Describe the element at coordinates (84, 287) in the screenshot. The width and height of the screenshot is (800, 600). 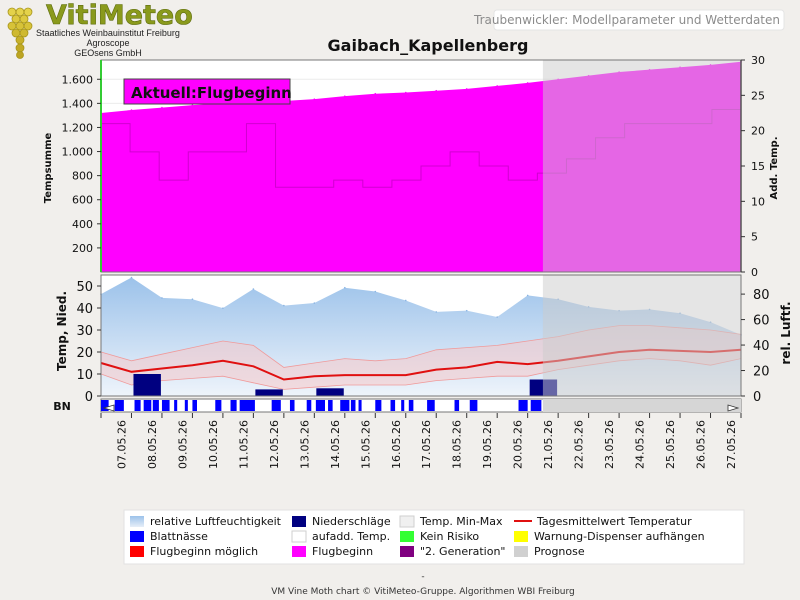
I see `temp-tick-label: 50` at that location.